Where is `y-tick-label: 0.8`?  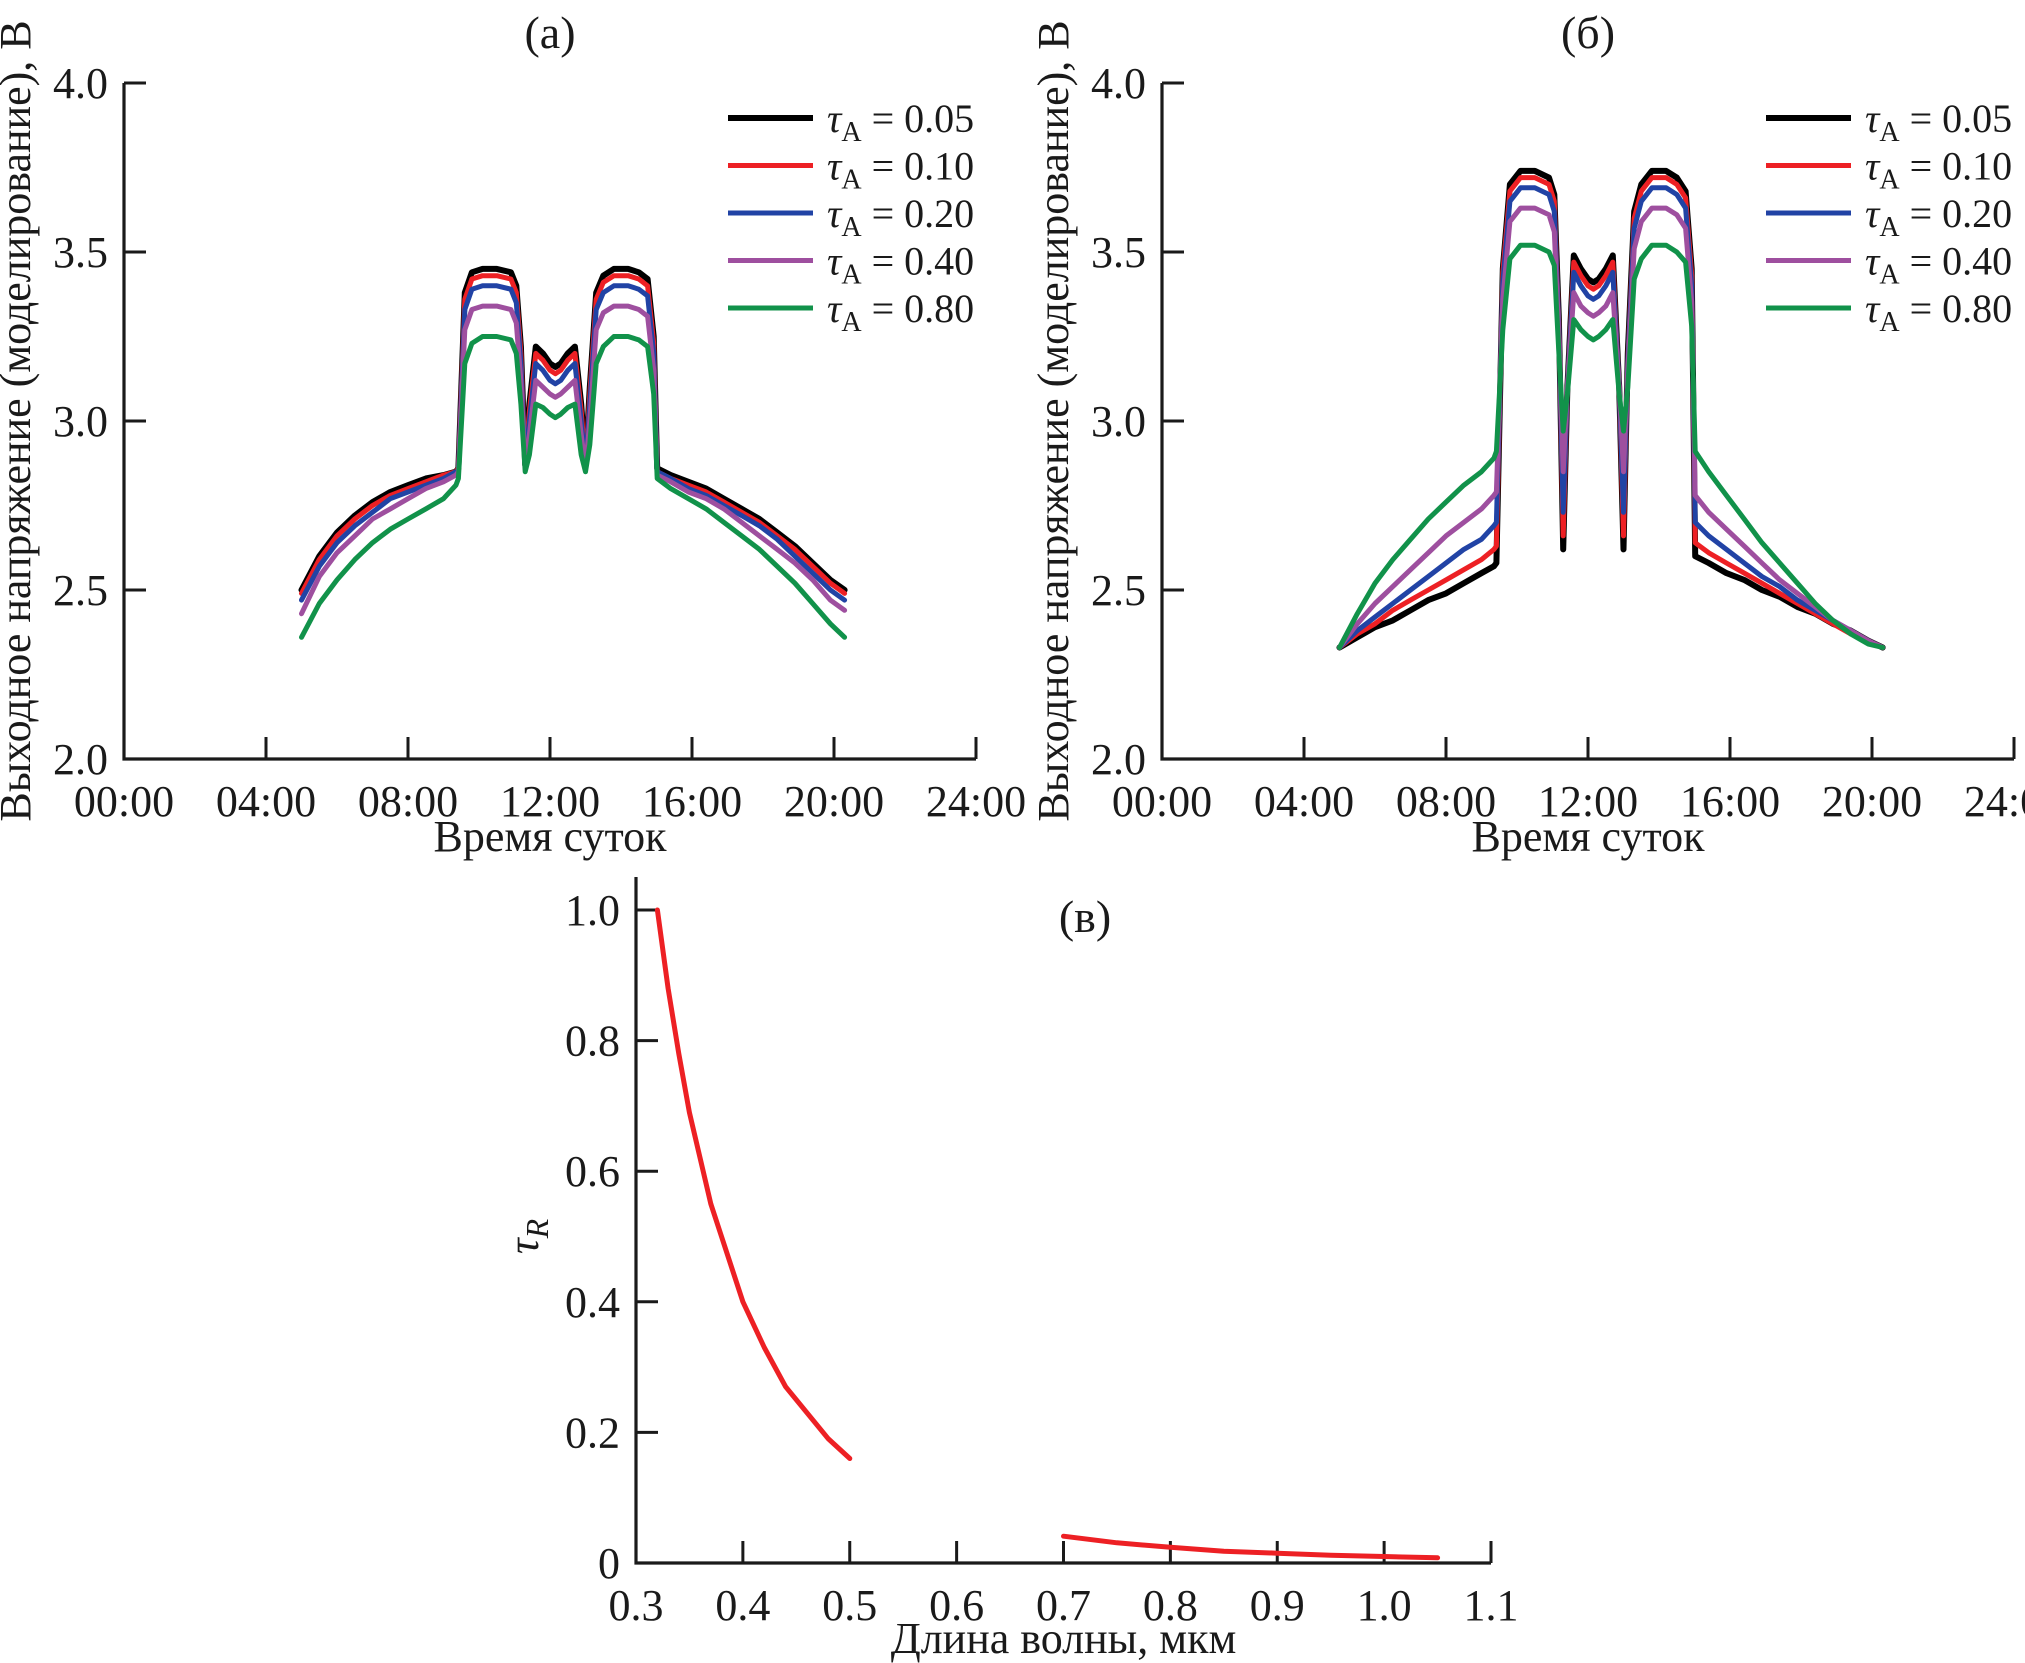
y-tick-label: 0.8 is located at coordinates (592, 1041).